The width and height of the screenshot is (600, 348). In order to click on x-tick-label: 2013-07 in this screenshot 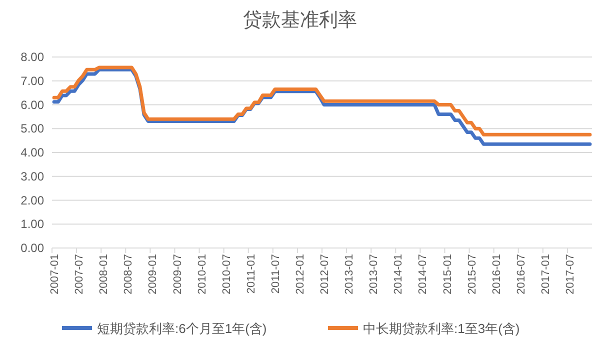, I will do `click(374, 274)`.